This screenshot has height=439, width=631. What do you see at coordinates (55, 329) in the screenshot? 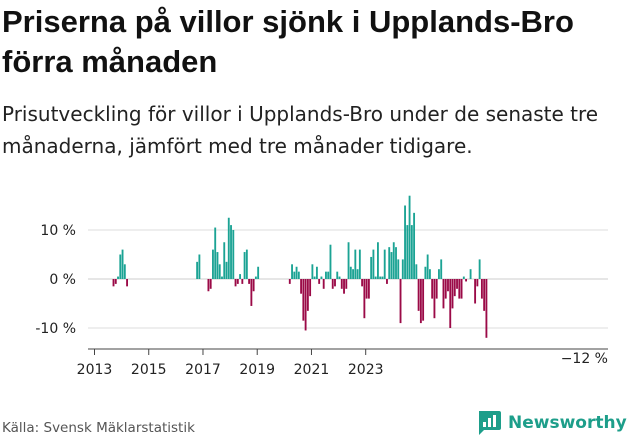
I see `y-tick-label: -10 %` at bounding box center [55, 329].